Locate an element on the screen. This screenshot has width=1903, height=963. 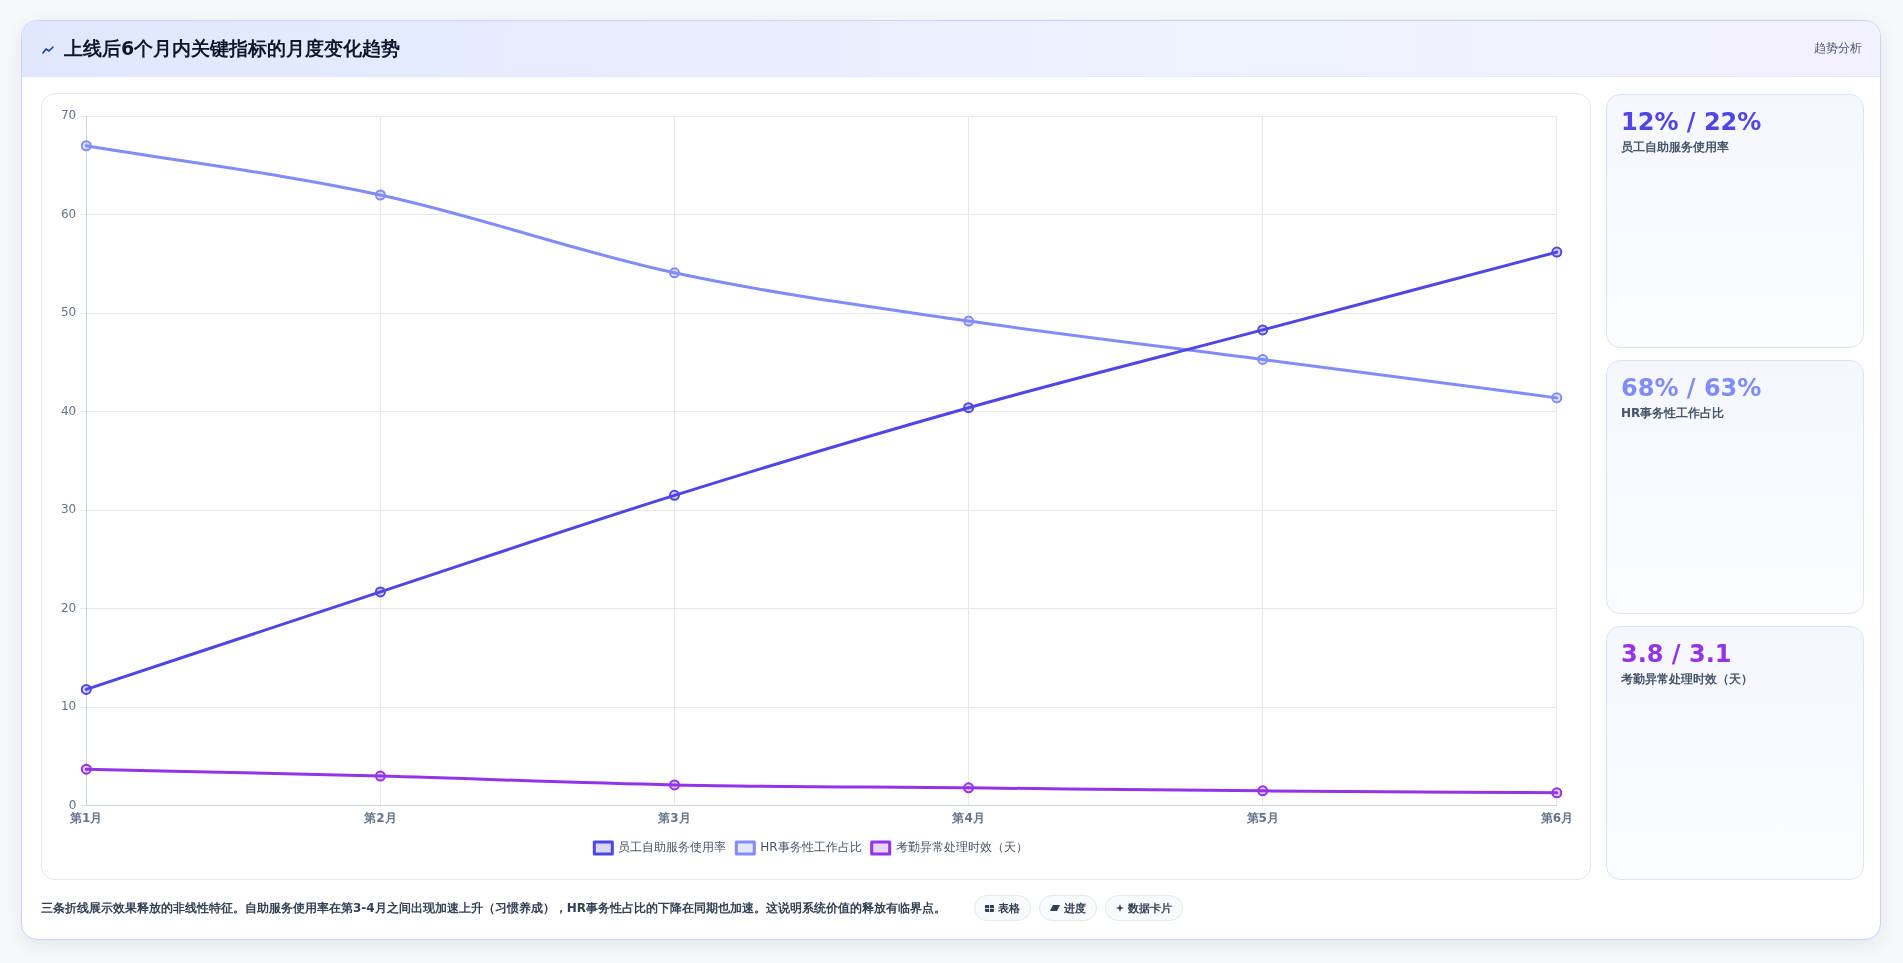
legend-label: 考勤异常处理时效（天） is located at coordinates (961, 847).